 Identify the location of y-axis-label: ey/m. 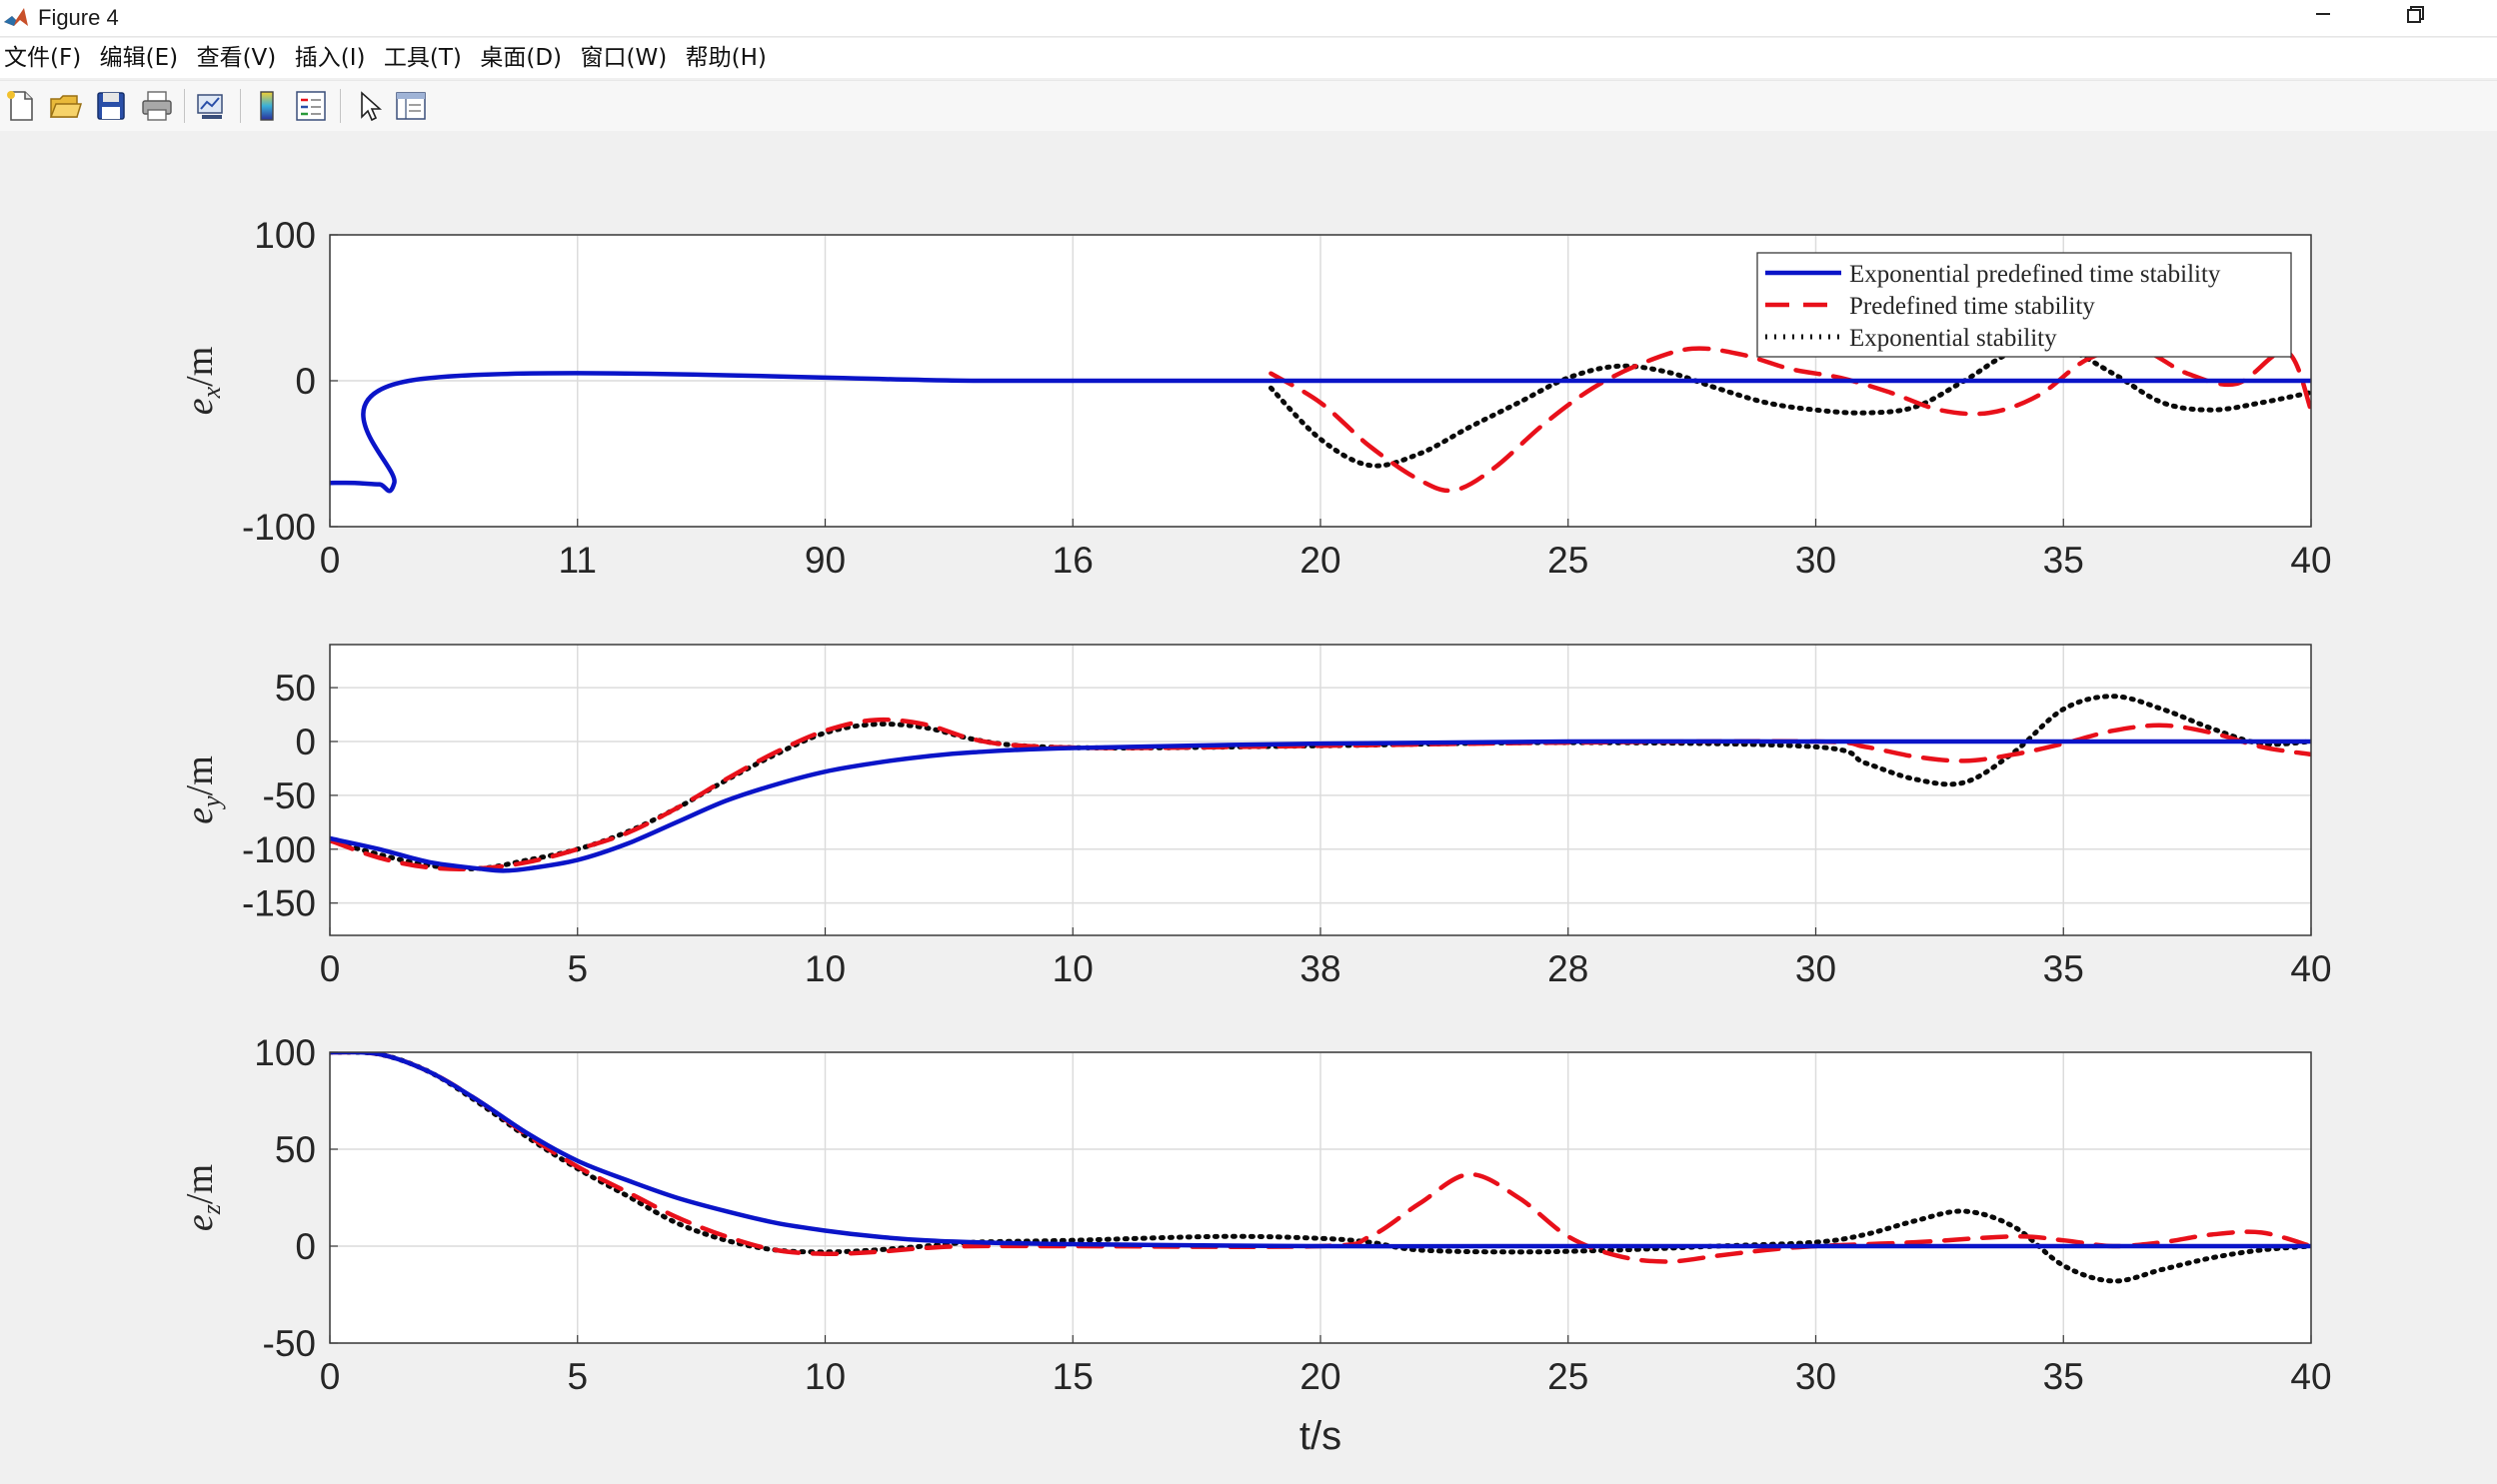
(202, 789).